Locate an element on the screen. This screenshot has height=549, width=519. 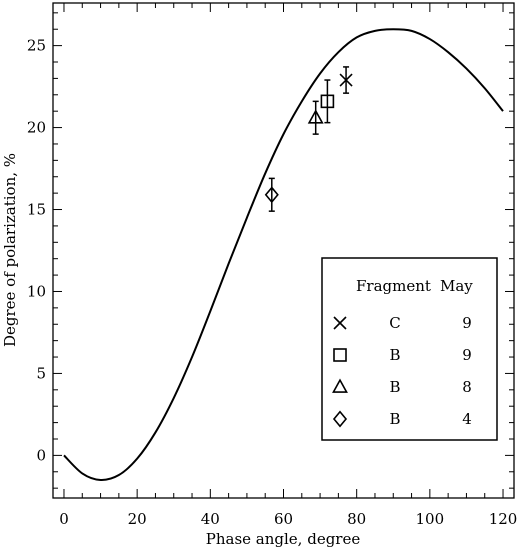
legend-box is located at coordinates (409, 349).